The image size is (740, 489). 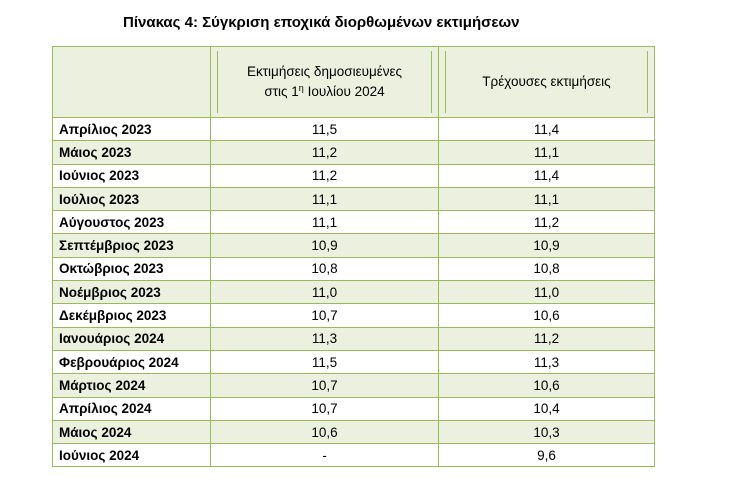 I want to click on published-cell: 10,9, so click(x=324, y=245).